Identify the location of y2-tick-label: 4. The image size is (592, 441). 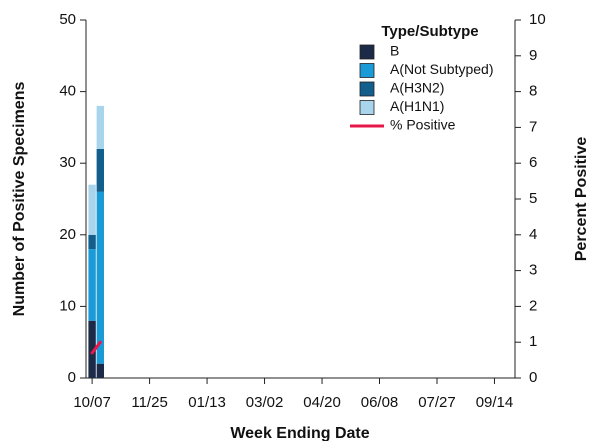
(533, 234).